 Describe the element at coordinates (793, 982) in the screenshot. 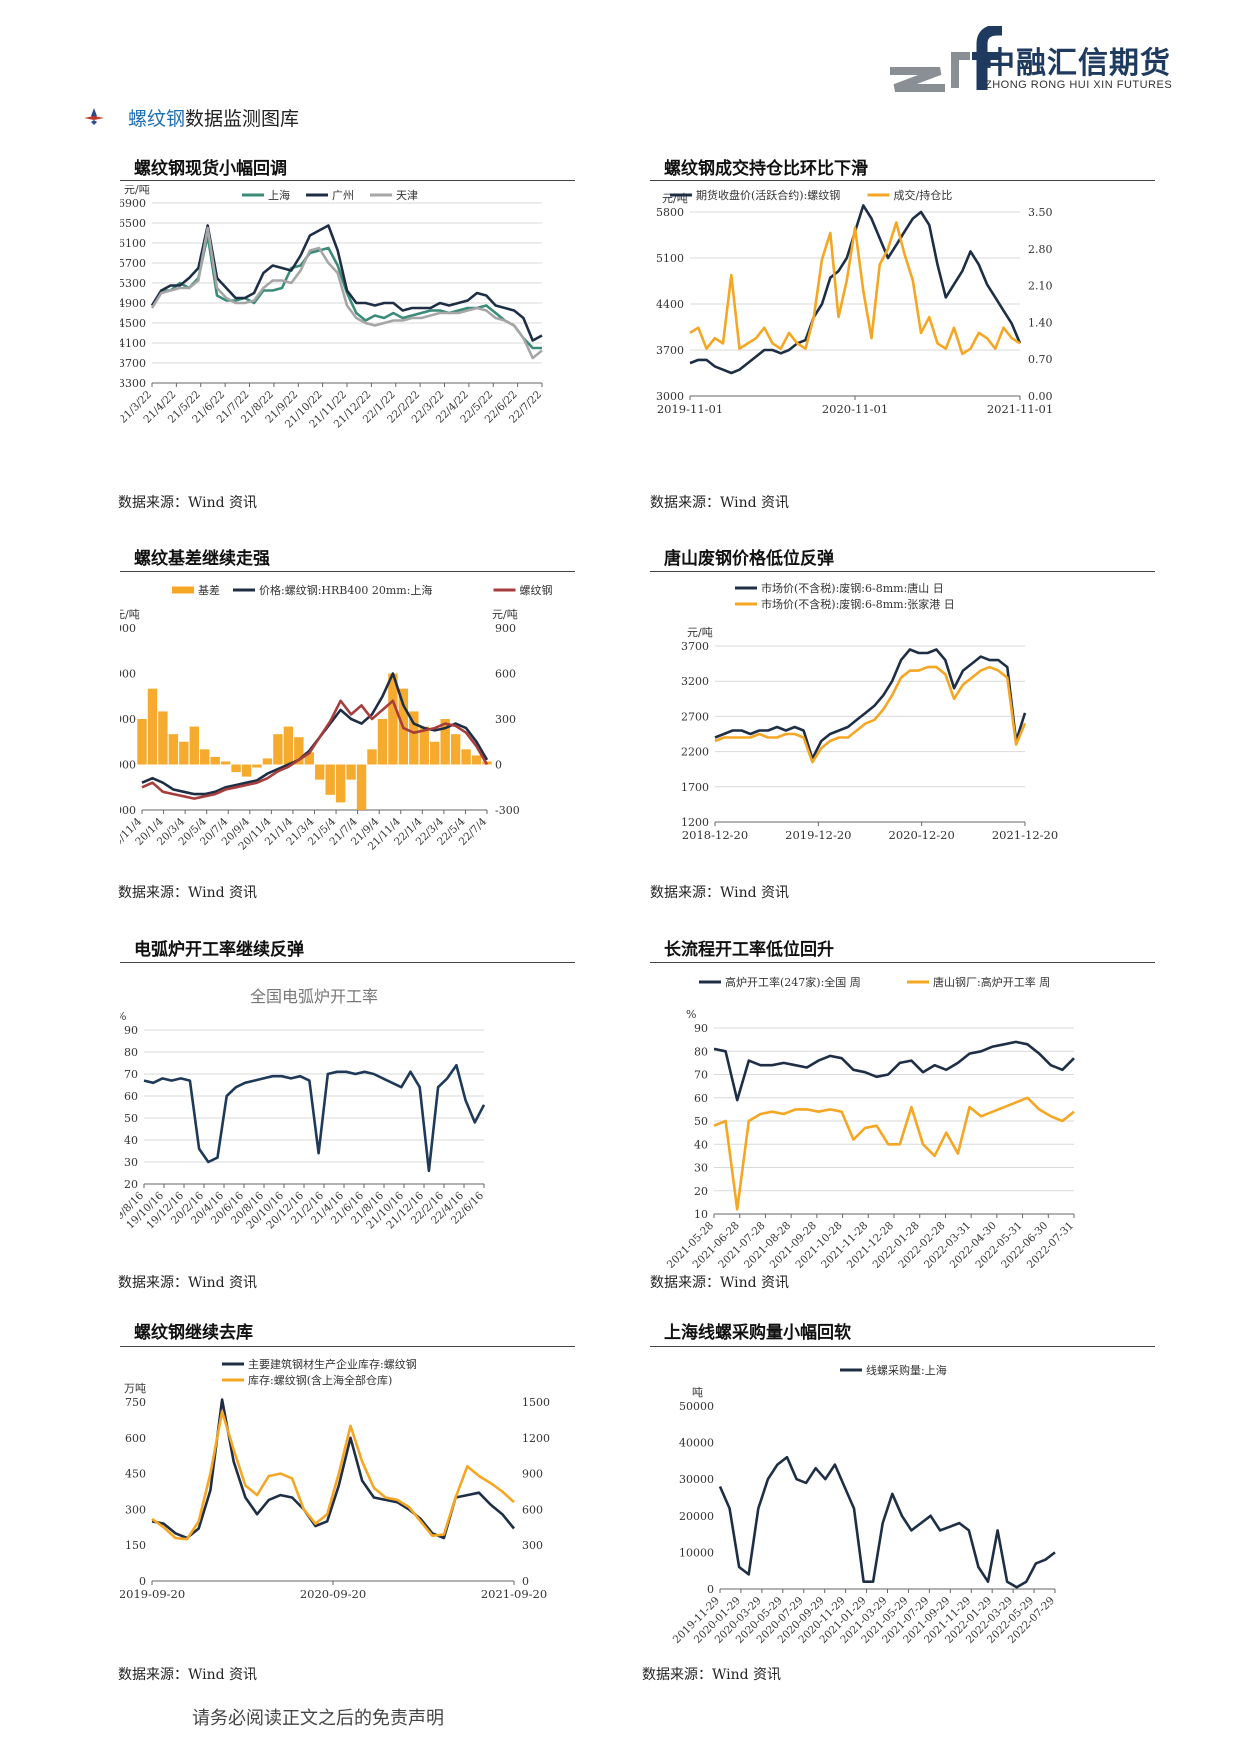

I see `legend-label: 高炉开工率(247家):全国 周` at that location.